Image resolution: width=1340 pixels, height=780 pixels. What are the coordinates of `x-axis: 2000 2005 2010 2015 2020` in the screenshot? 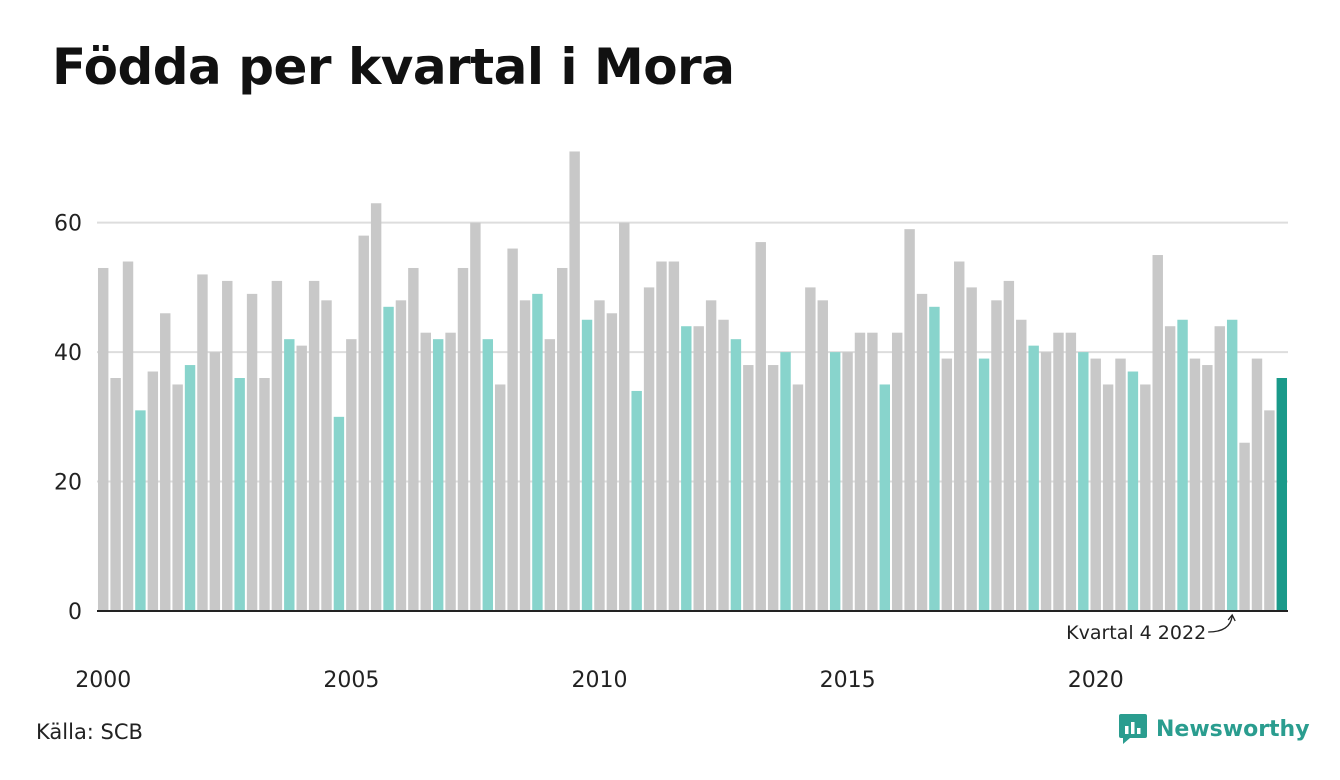 It's located at (681, 651).